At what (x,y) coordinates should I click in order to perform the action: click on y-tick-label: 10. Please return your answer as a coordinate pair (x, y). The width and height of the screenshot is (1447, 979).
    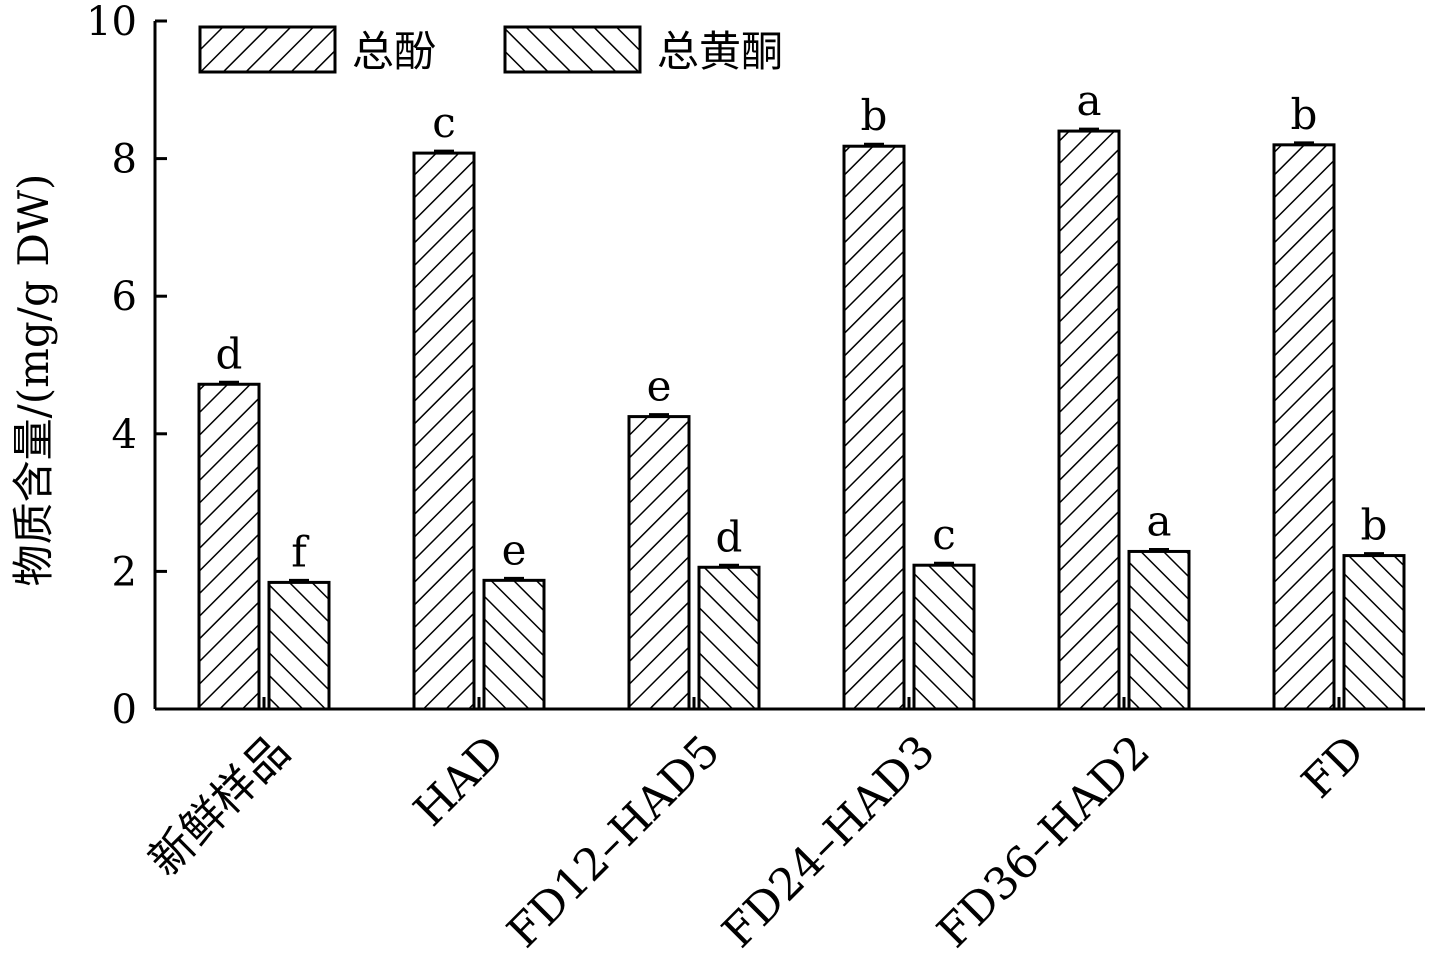
    Looking at the image, I should click on (111, 22).